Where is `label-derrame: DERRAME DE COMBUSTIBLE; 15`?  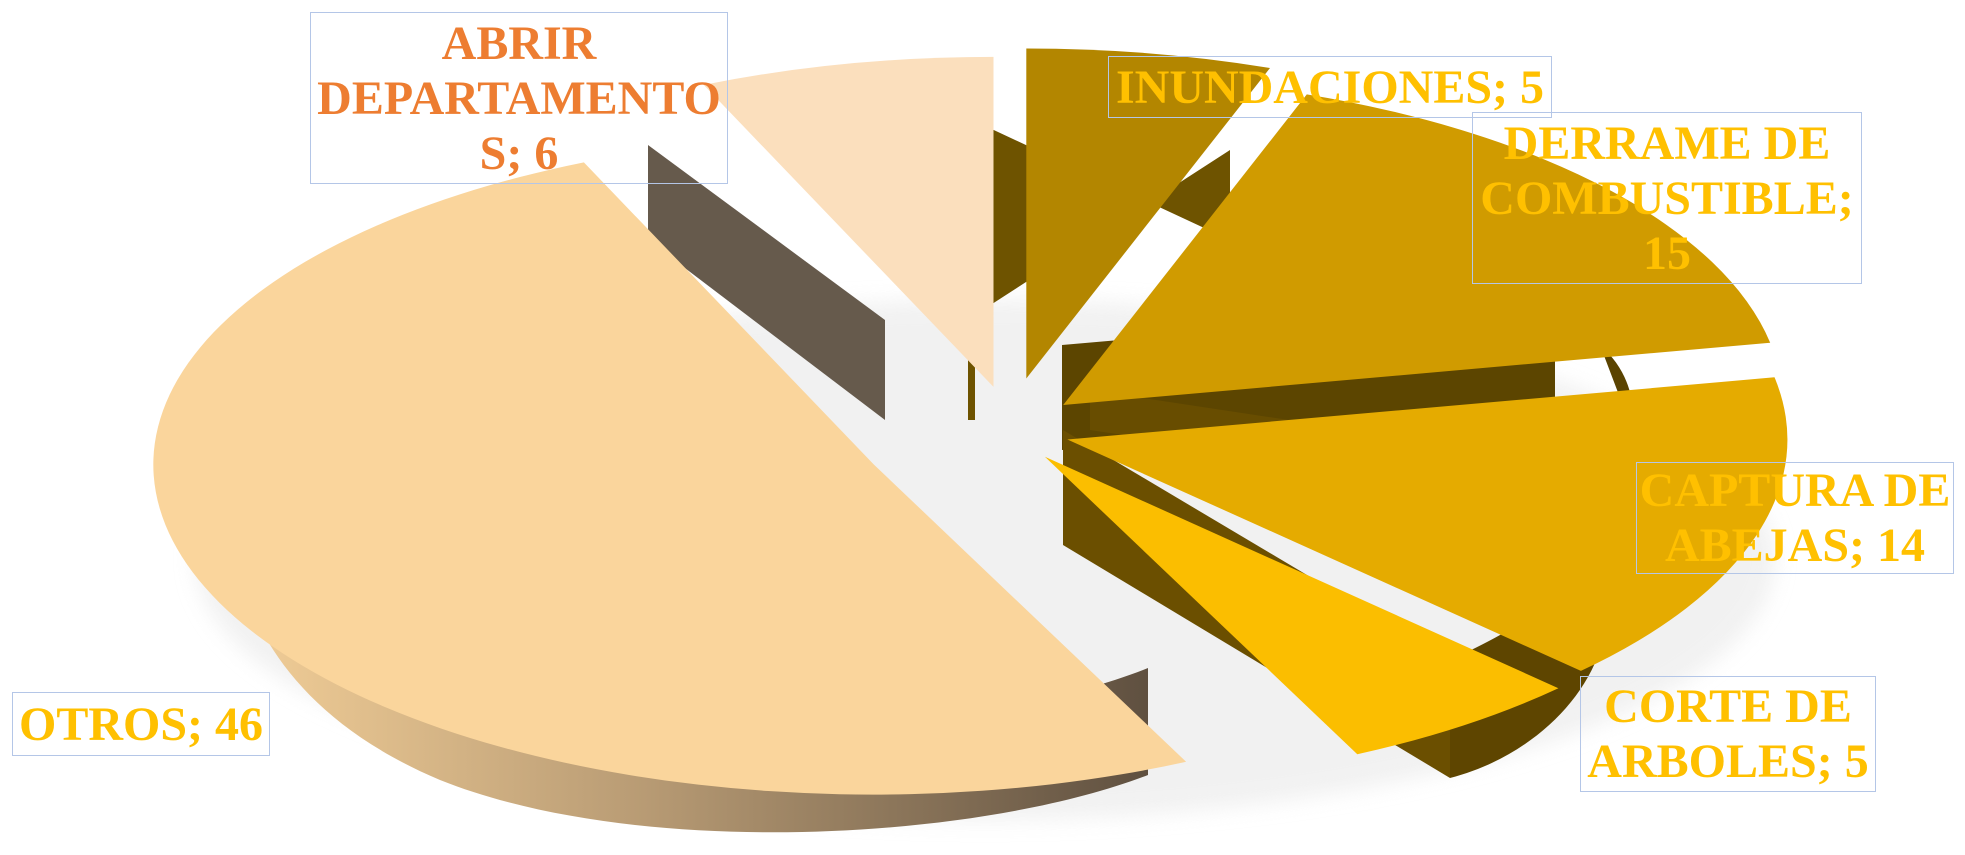 label-derrame: DERRAME DE COMBUSTIBLE; 15 is located at coordinates (1667, 198).